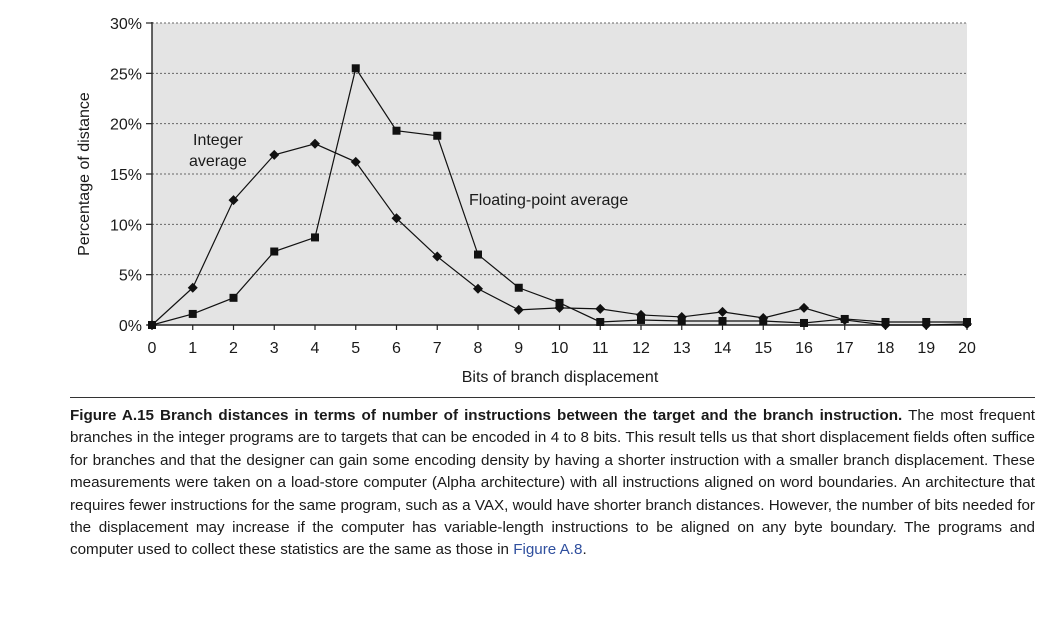  I want to click on x-tick-label-9: 9, so click(518, 348).